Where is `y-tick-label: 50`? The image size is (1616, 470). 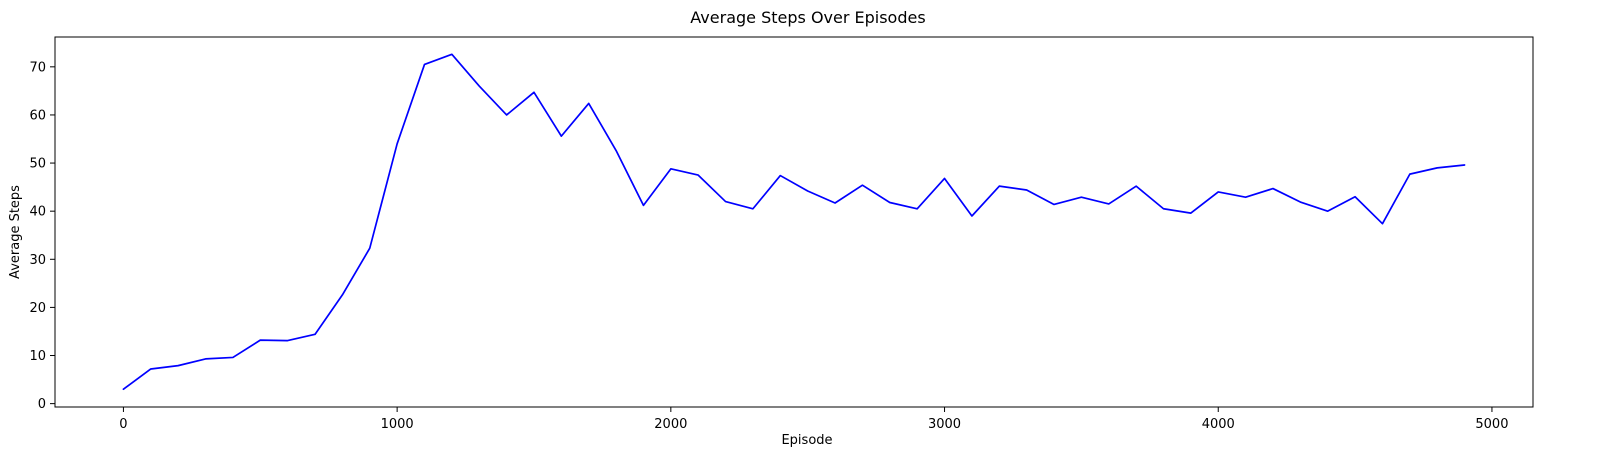
y-tick-label: 50 is located at coordinates (37, 164).